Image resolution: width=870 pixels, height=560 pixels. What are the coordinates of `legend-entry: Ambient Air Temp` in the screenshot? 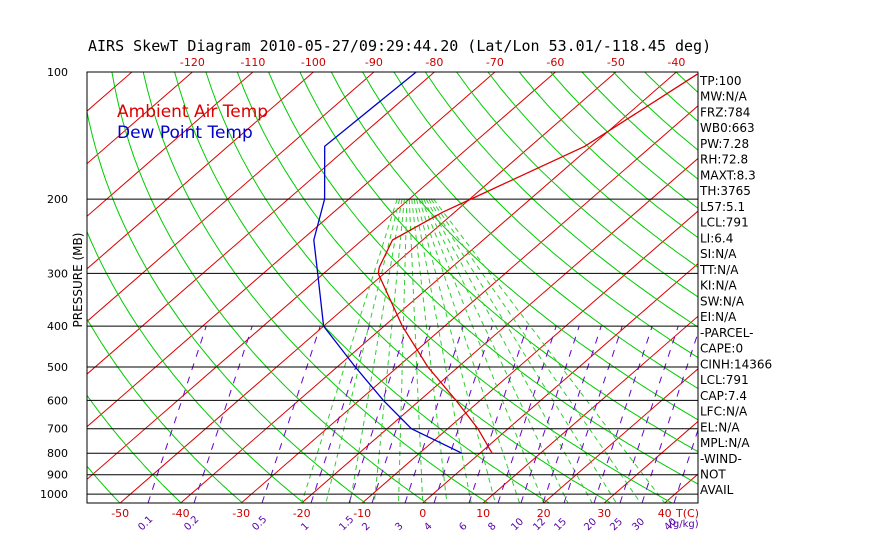 It's located at (192, 112).